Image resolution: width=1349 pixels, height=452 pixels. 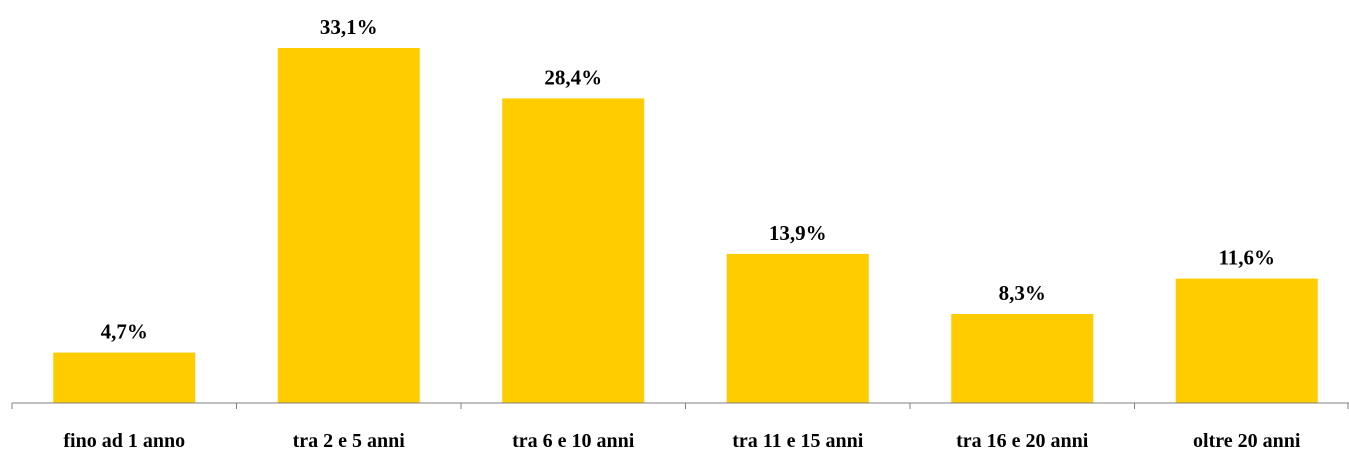 I want to click on x-tick-label: tra 11 e 15 anni, so click(x=798, y=441).